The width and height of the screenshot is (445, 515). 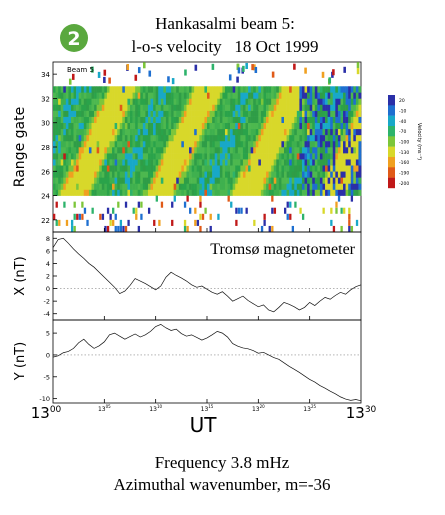 I want to click on x-tick-end-label: 1330, so click(x=361, y=413).